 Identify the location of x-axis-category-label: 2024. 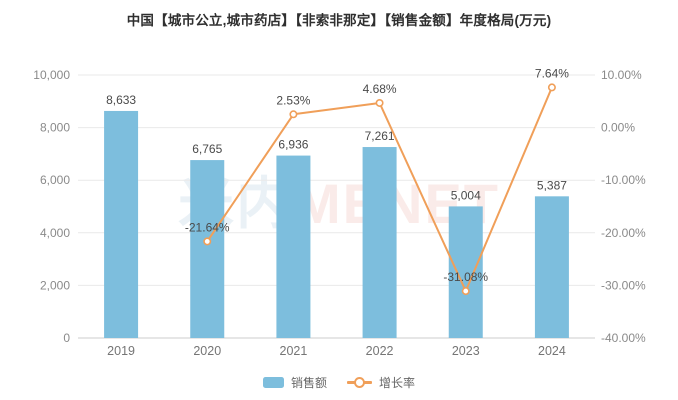
(552, 351).